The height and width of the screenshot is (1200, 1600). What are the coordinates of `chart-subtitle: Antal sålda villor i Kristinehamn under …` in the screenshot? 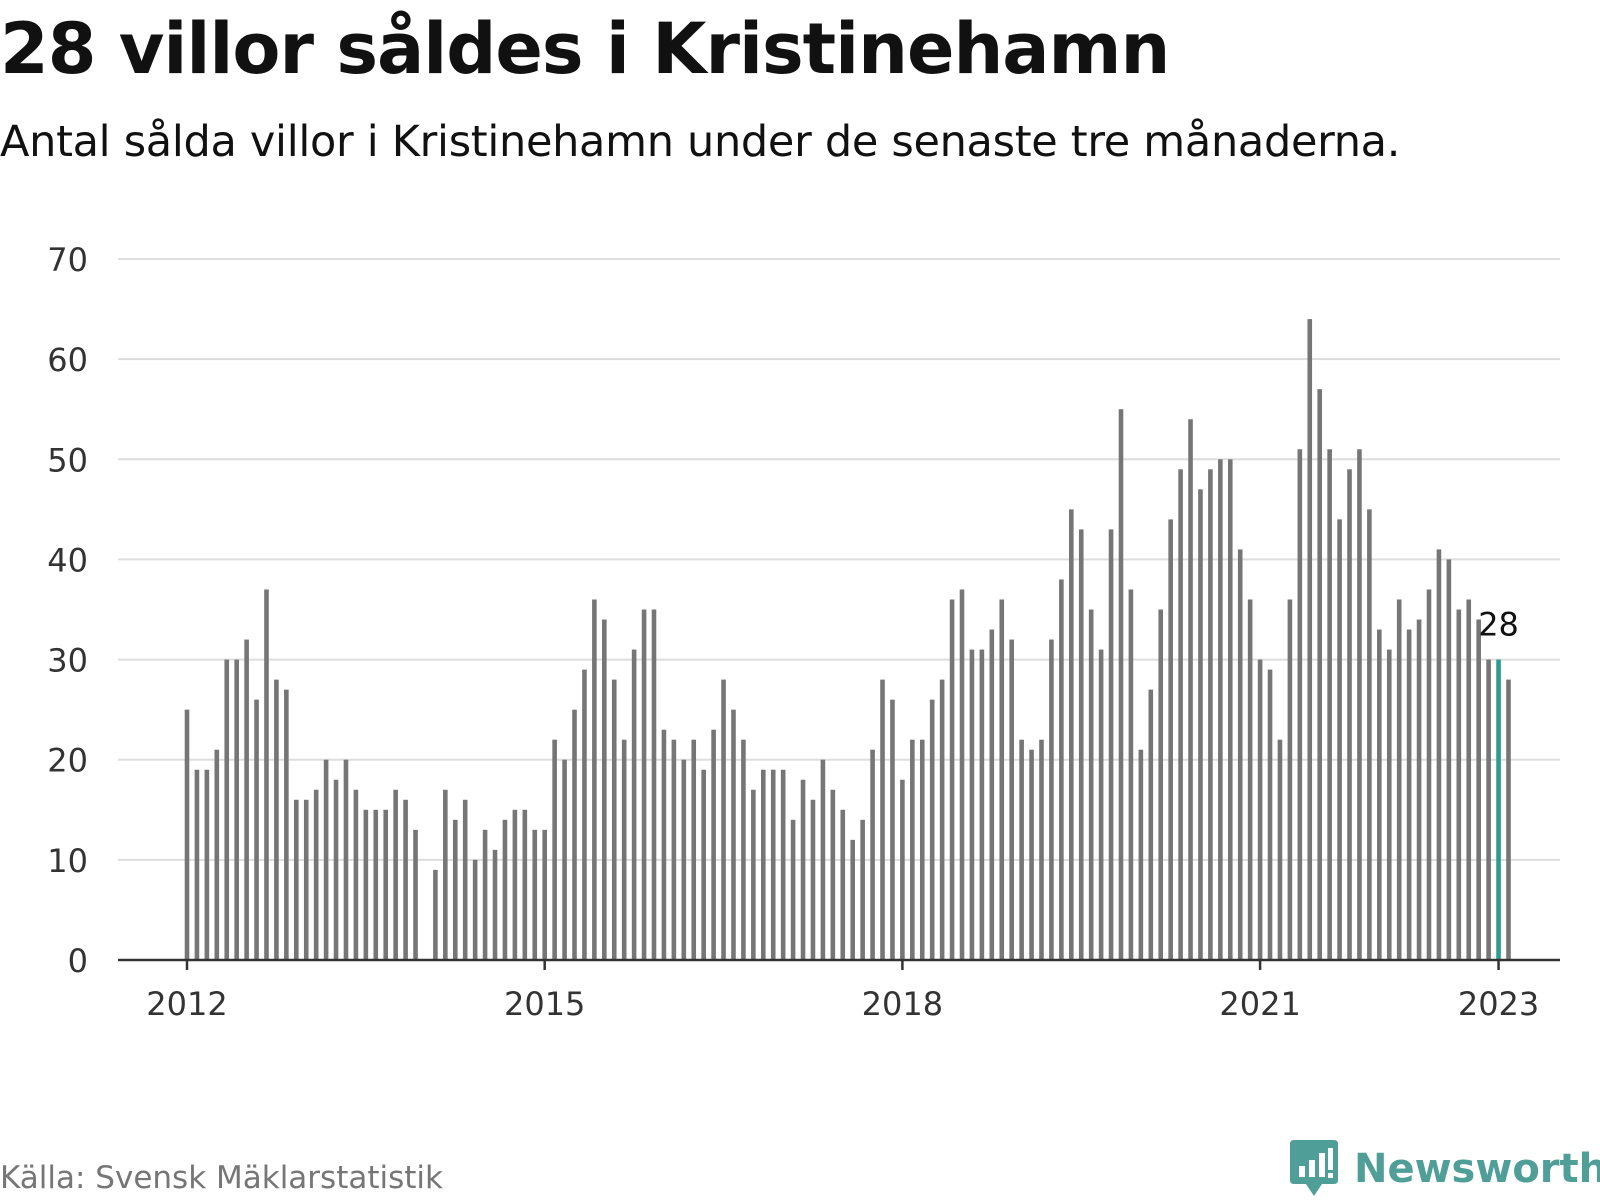 It's located at (700, 142).